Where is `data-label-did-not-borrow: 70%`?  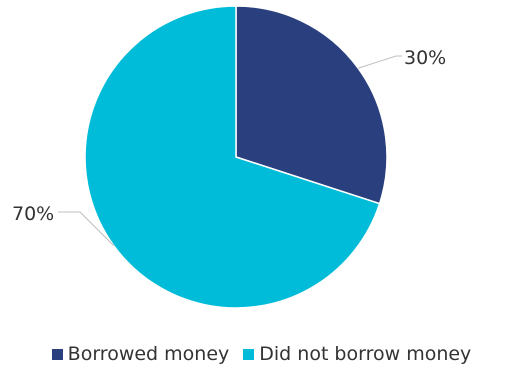
data-label-did-not-borrow: 70% is located at coordinates (33, 214).